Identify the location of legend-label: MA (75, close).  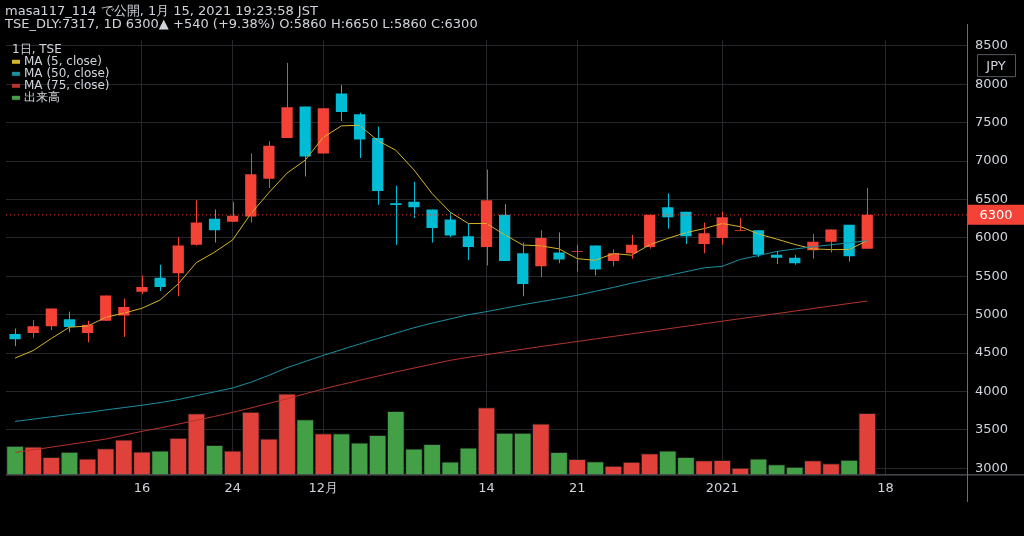
(67, 84).